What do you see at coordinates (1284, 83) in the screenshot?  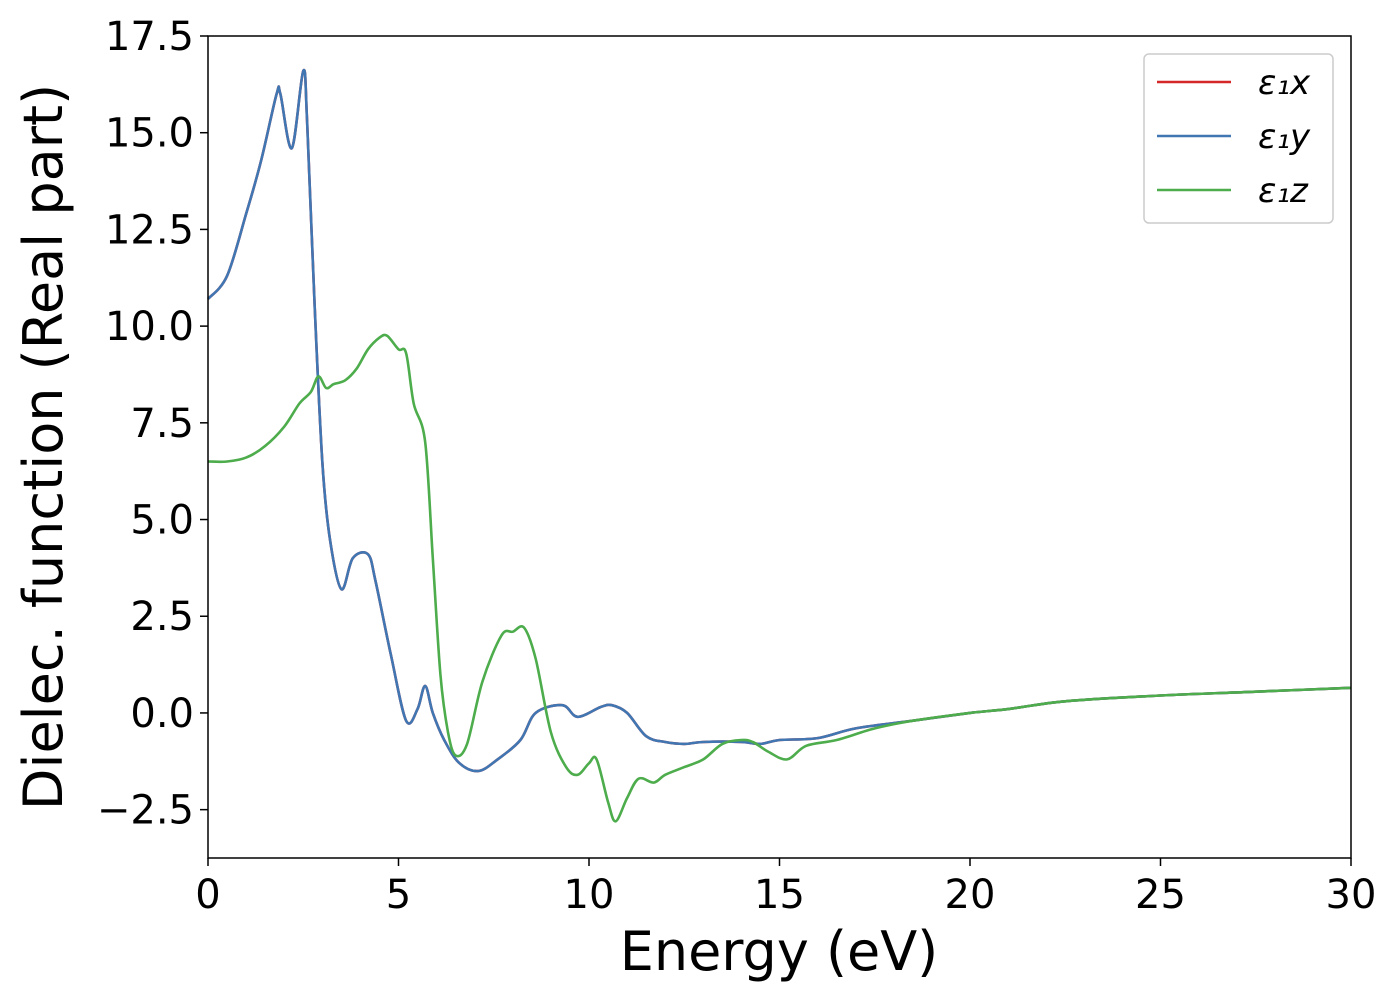 I see `legend-label-epsilon1-x: ε₁x` at bounding box center [1284, 83].